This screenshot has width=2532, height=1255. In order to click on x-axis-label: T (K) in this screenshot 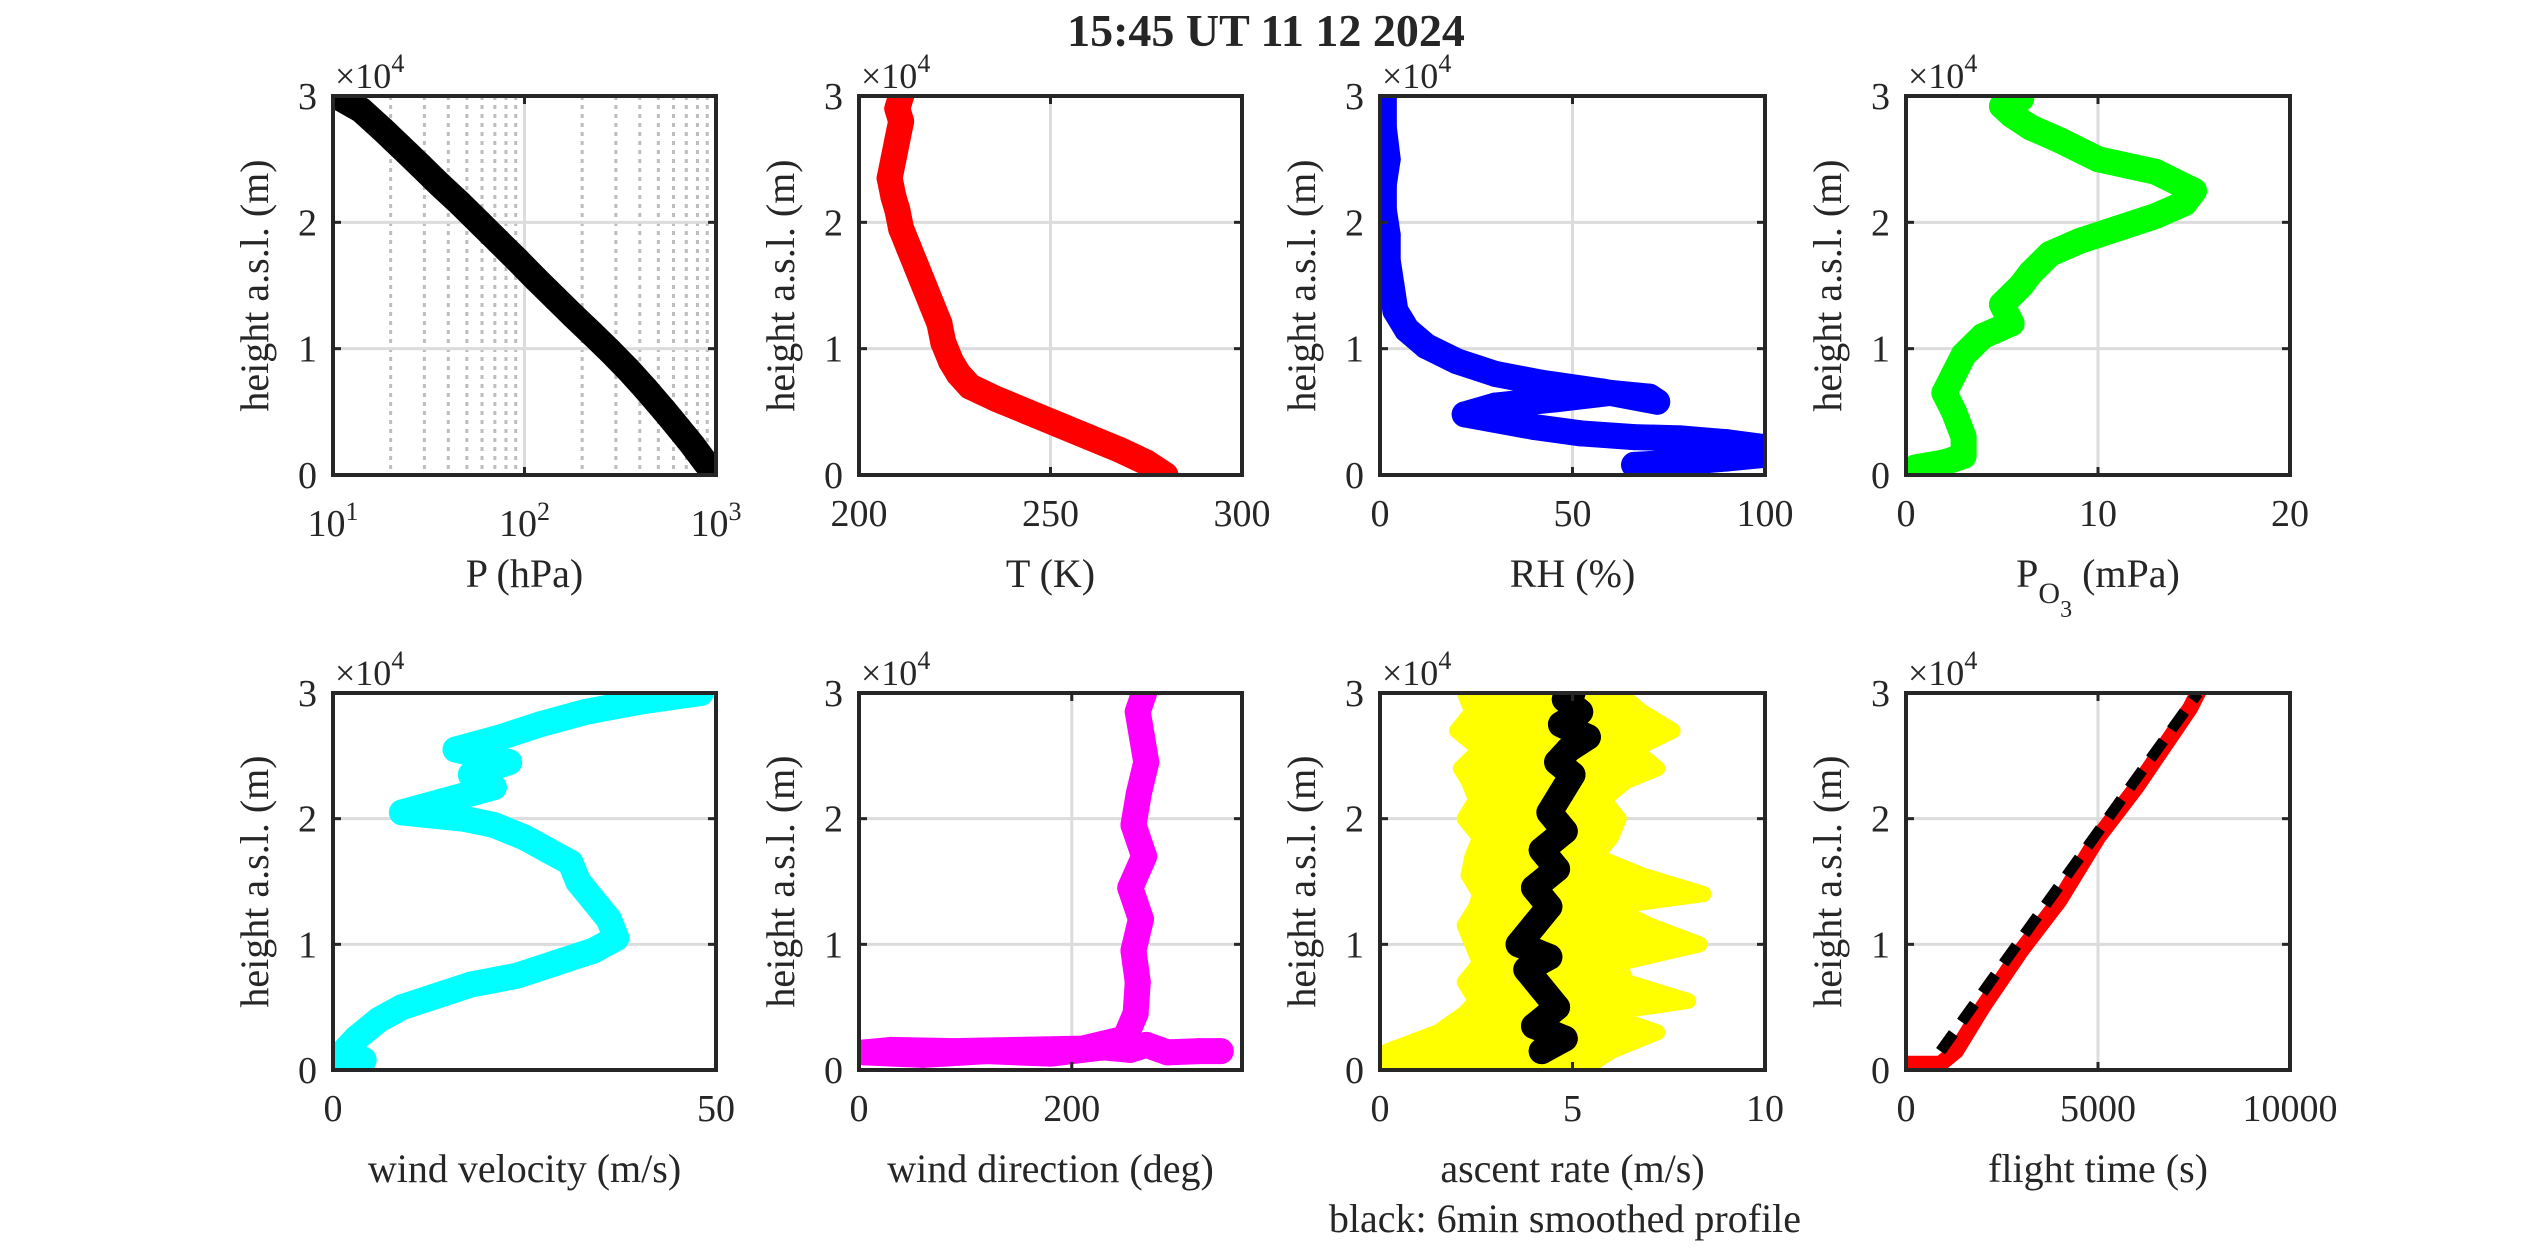, I will do `click(1050, 573)`.